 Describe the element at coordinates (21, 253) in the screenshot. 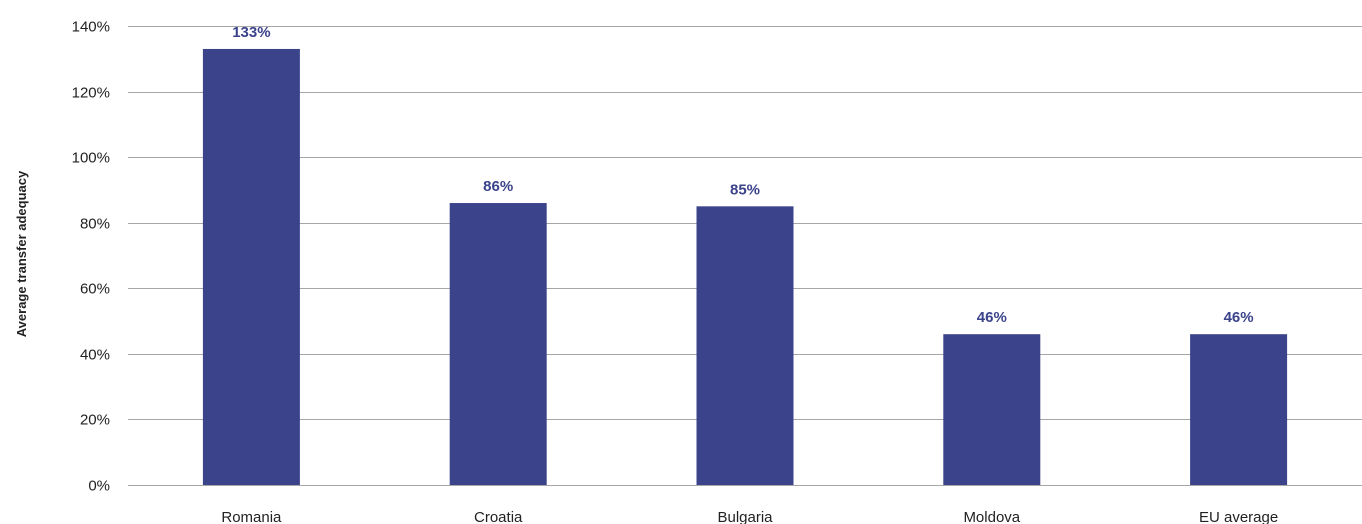

I see `y-axis-title: Average transfer adequacy` at that location.